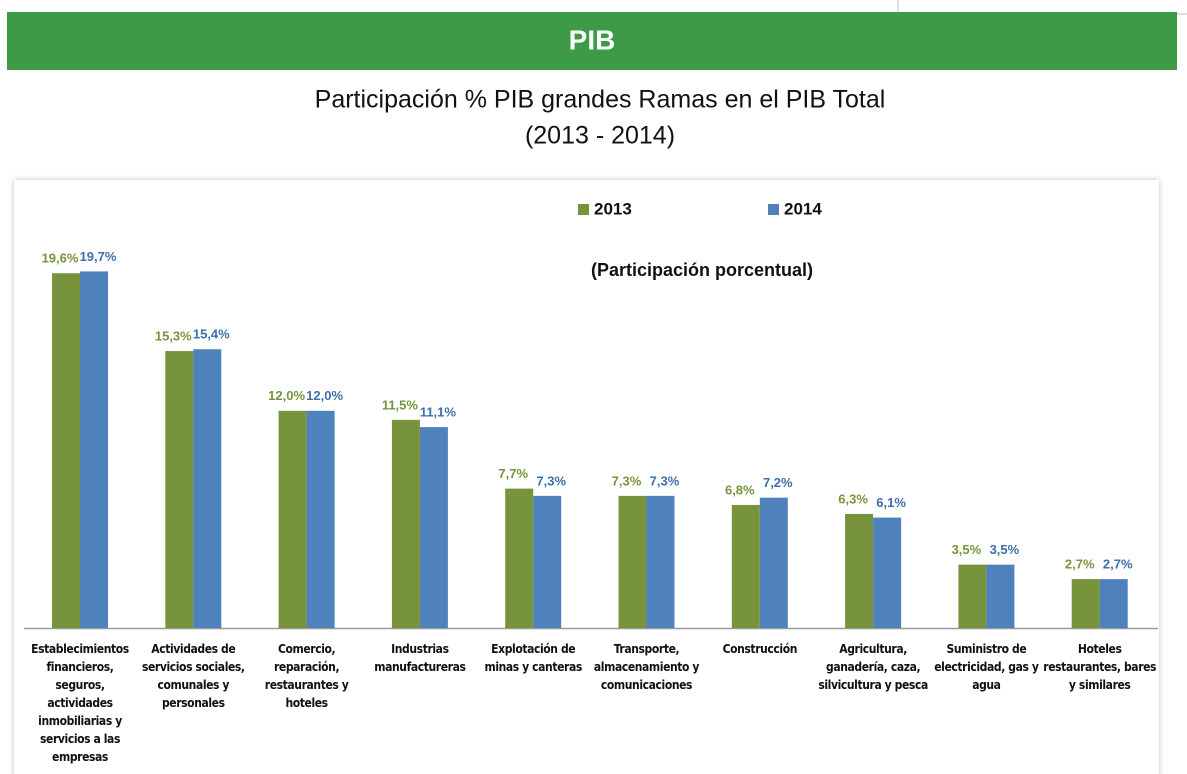 The width and height of the screenshot is (1187, 774). What do you see at coordinates (173, 336) in the screenshot?
I see `value-label: 15,3%` at bounding box center [173, 336].